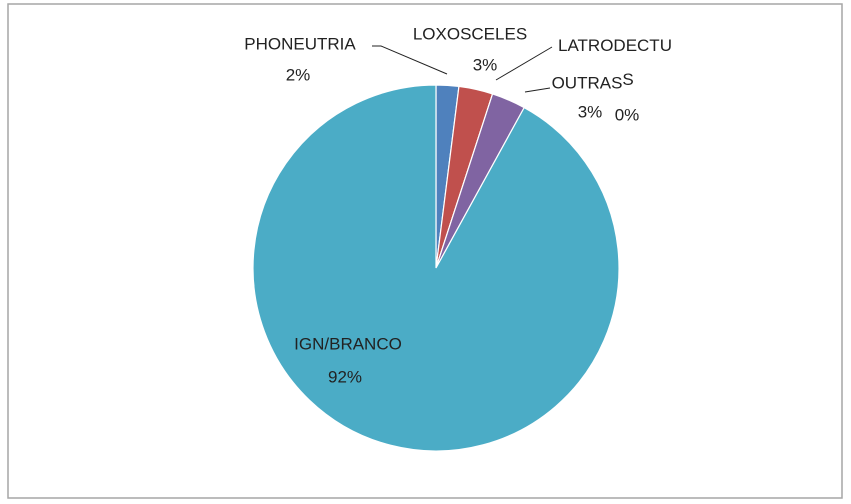  What do you see at coordinates (470, 33) in the screenshot?
I see `category-label: LOXOSCELES` at bounding box center [470, 33].